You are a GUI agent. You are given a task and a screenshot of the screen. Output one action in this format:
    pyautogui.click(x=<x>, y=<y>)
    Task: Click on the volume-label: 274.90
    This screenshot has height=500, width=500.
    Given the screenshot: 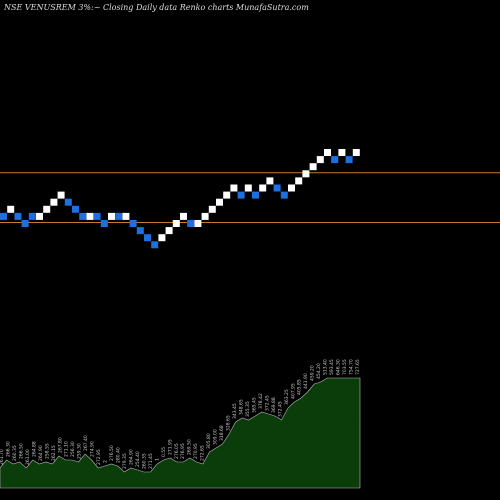 What is the action you would take?
    pyautogui.click(x=93, y=449)
    